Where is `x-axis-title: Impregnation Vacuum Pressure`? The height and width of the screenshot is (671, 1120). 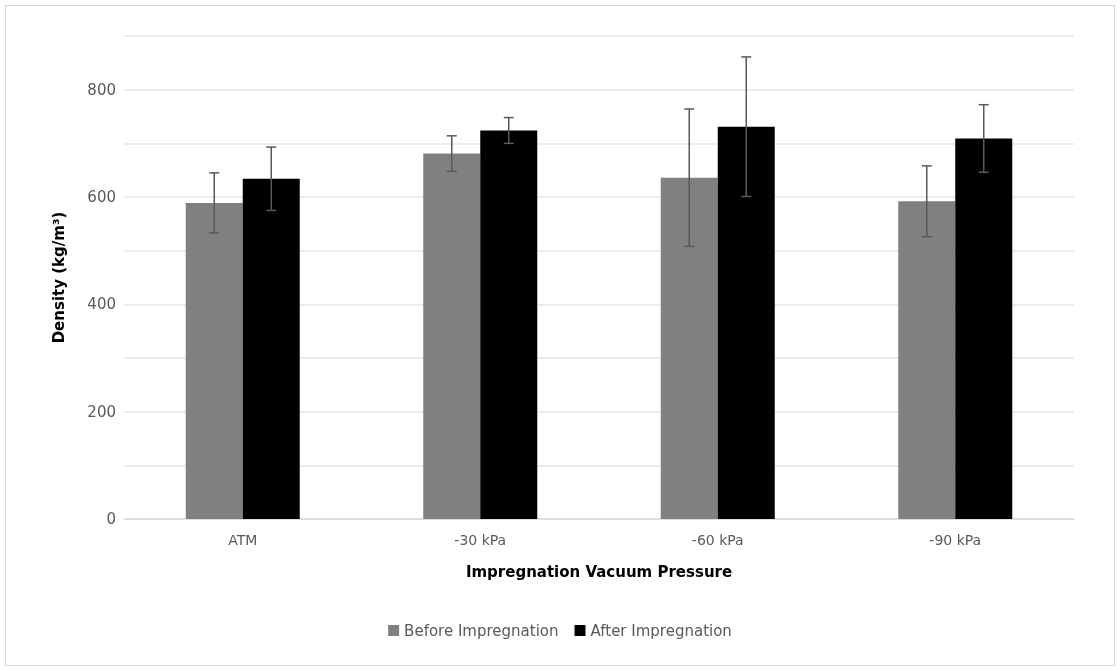
x-axis-title: Impregnation Vacuum Pressure is located at coordinates (599, 571).